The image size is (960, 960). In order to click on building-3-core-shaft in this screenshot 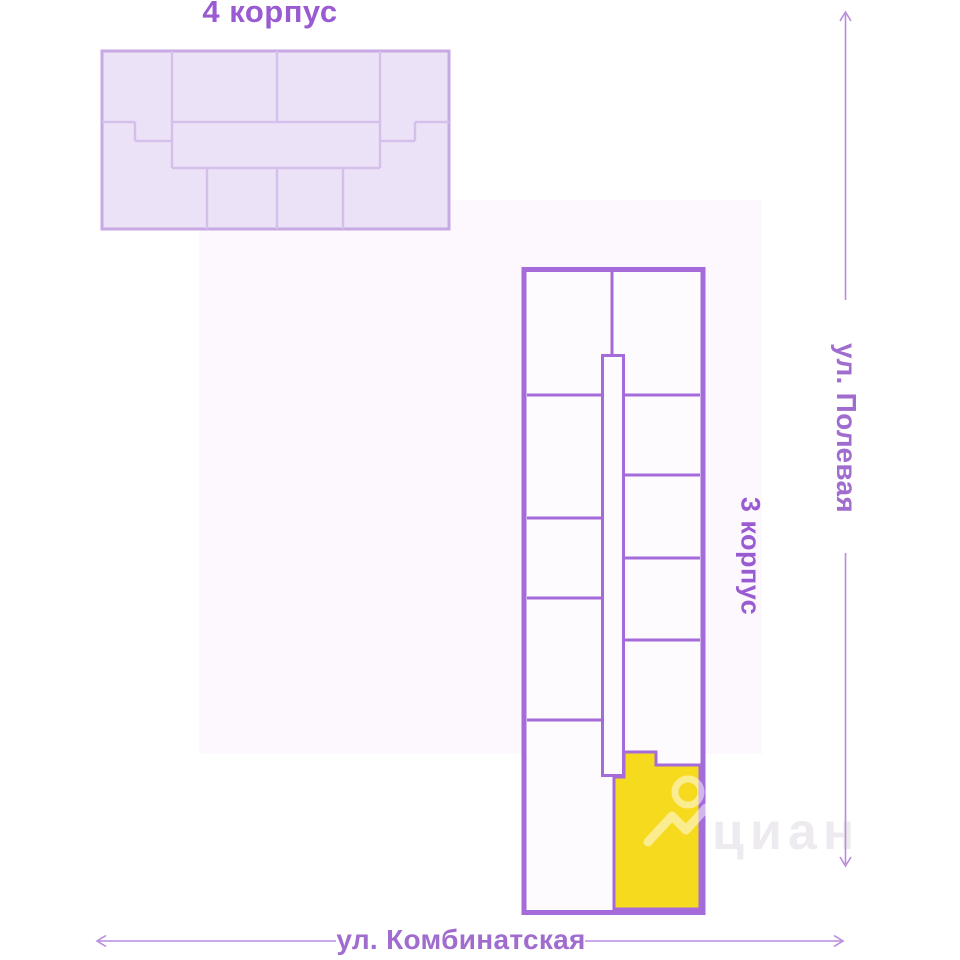, I will do `click(613, 565)`.